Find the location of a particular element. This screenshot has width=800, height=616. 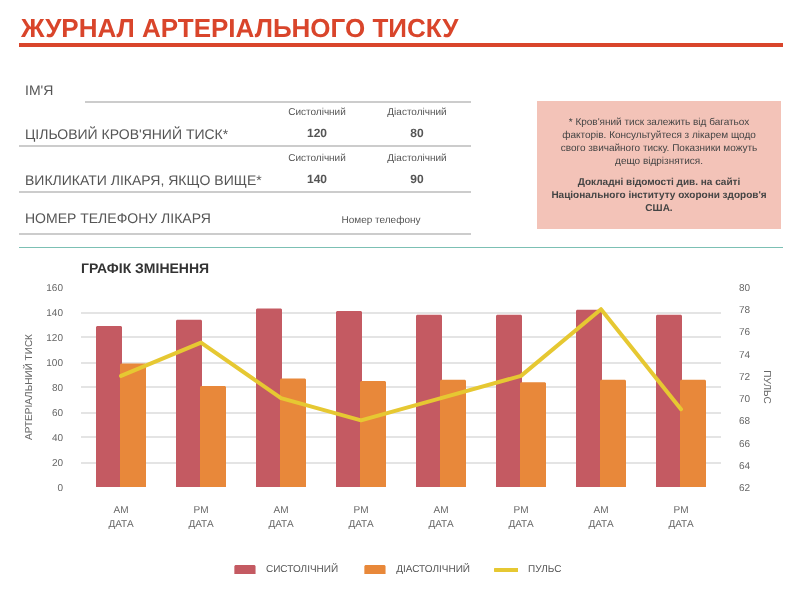

line-series is located at coordinates (401, 365).